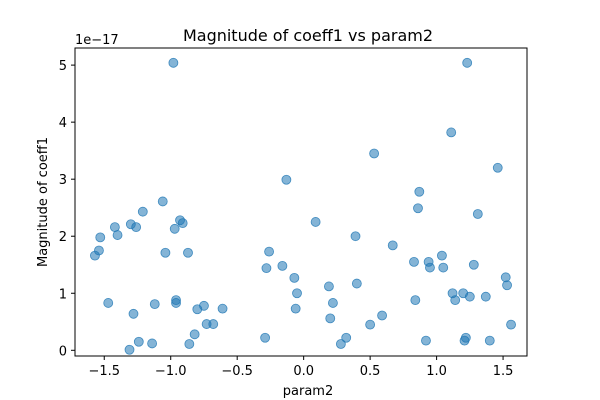 The height and width of the screenshot is (400, 600). I want to click on y-tick-label: 0, so click(63, 351).